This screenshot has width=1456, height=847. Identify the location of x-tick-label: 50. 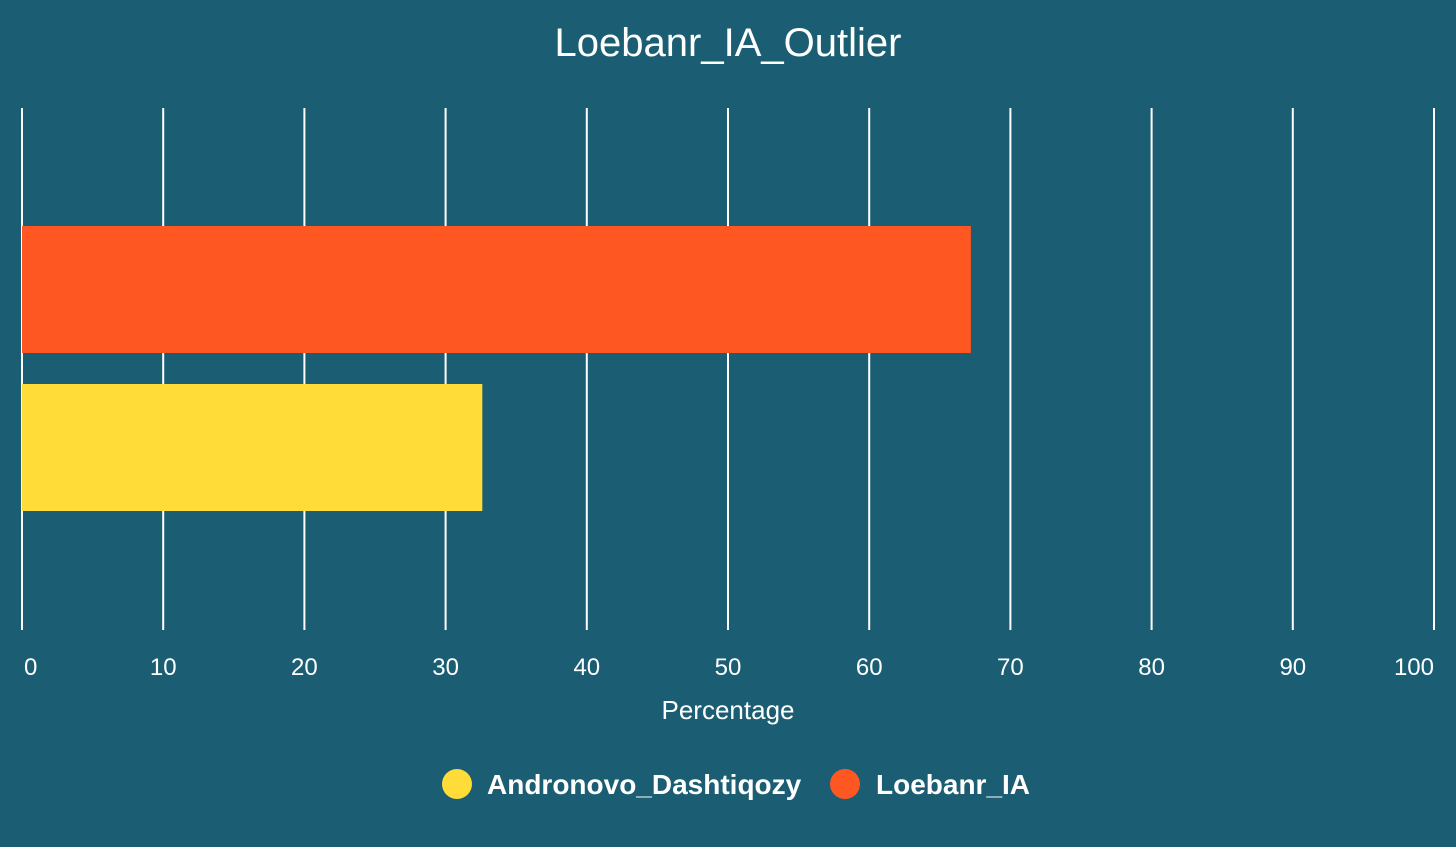
(728, 667).